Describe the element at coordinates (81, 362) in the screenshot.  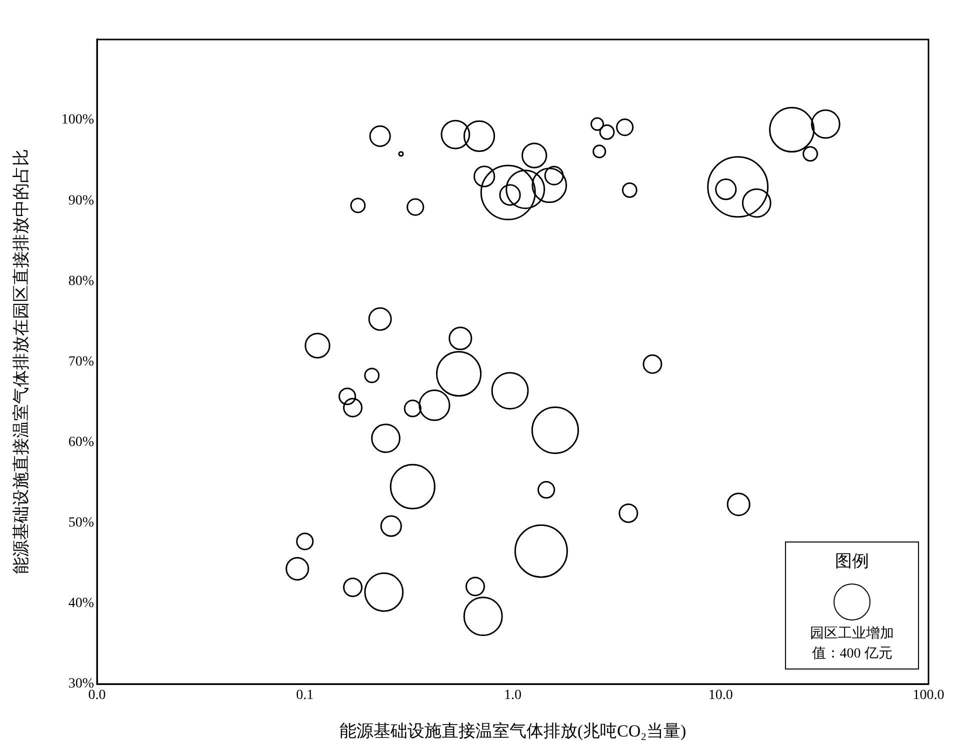
I see `y-tick-label: 70%` at that location.